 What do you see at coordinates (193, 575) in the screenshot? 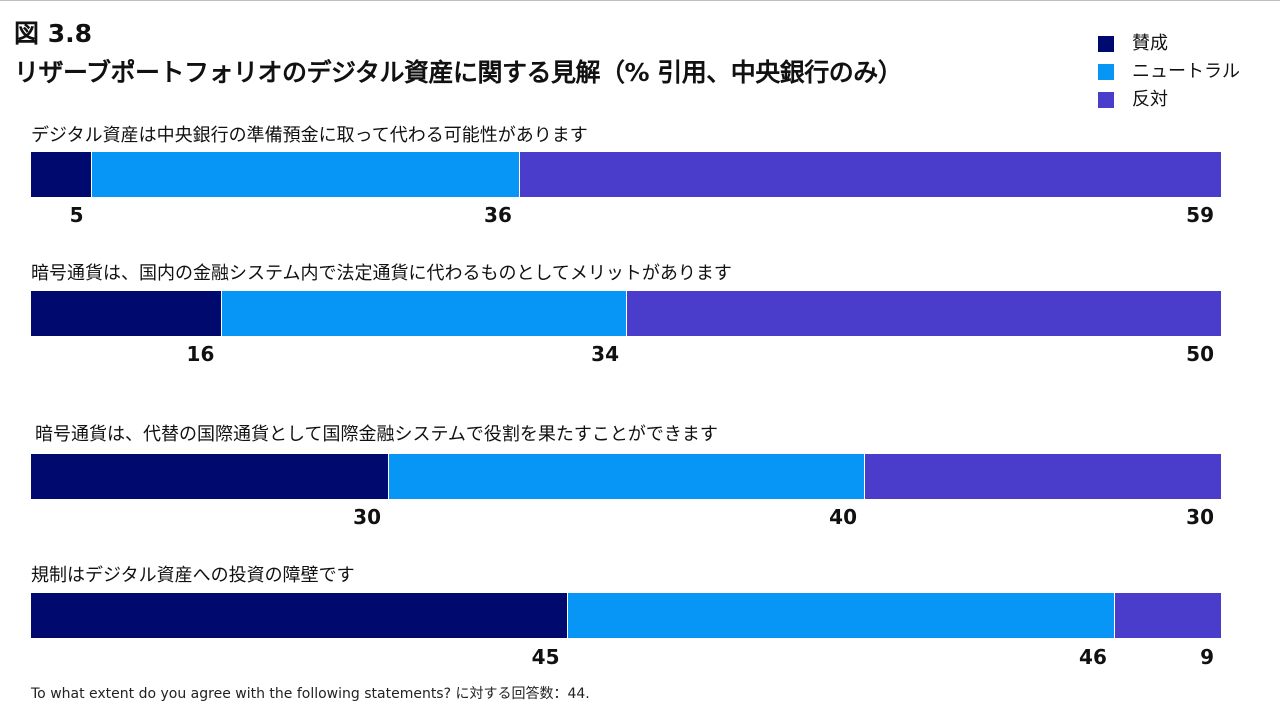
I see `statement-label: 規制はデジタル資産への投資の障壁です` at bounding box center [193, 575].